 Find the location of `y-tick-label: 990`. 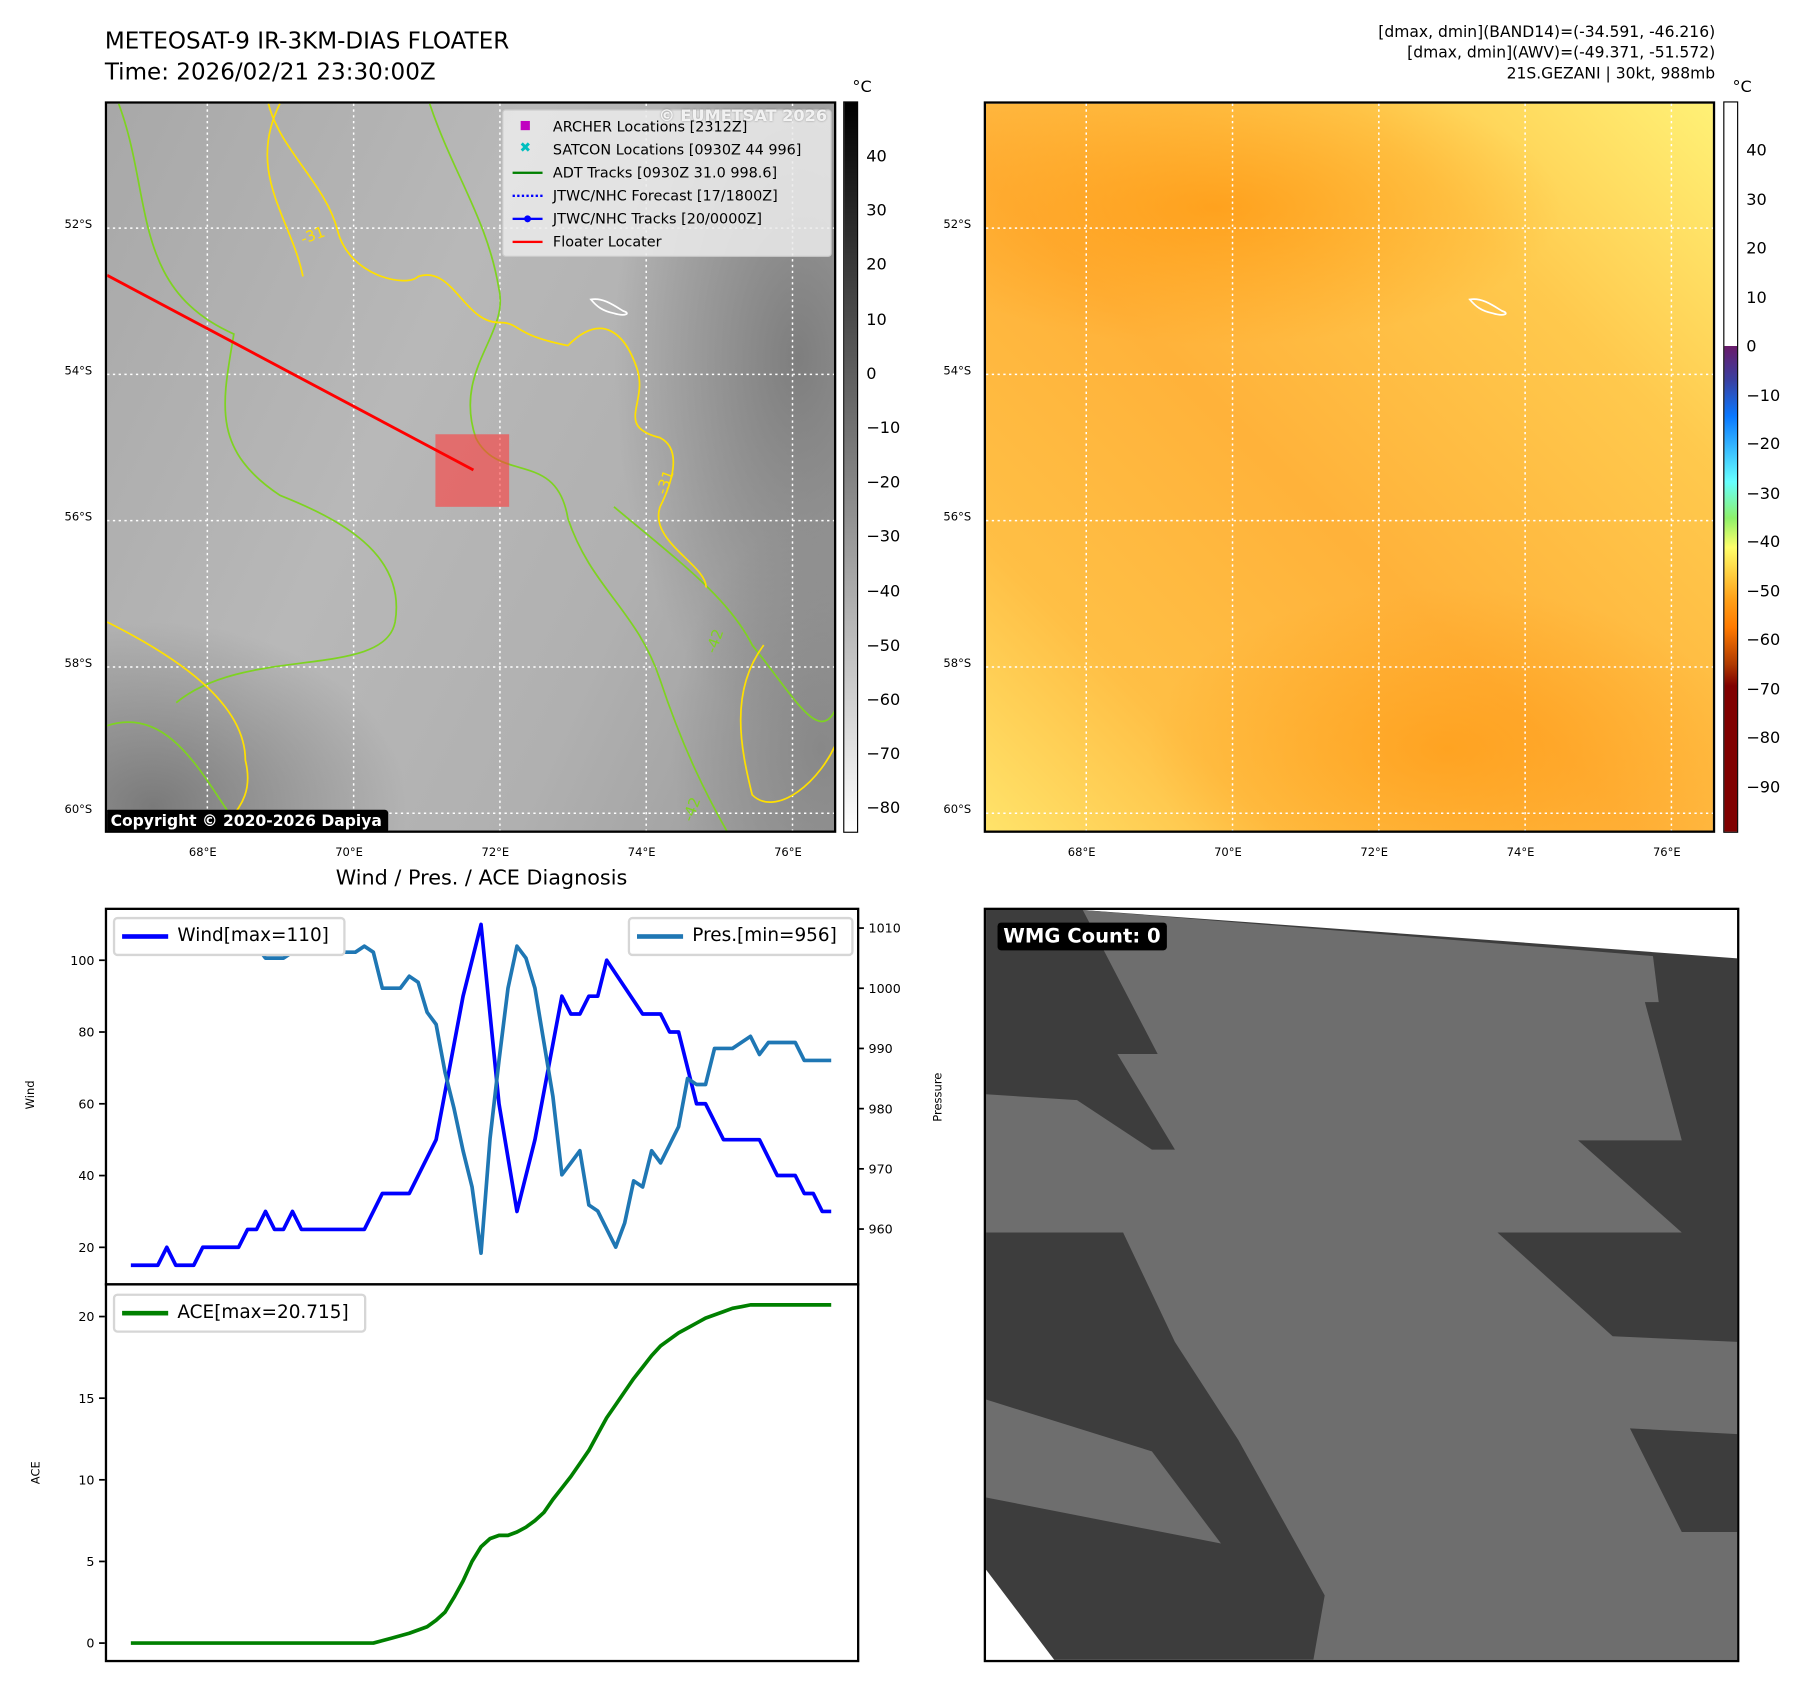

y-tick-label: 990 is located at coordinates (881, 1048).